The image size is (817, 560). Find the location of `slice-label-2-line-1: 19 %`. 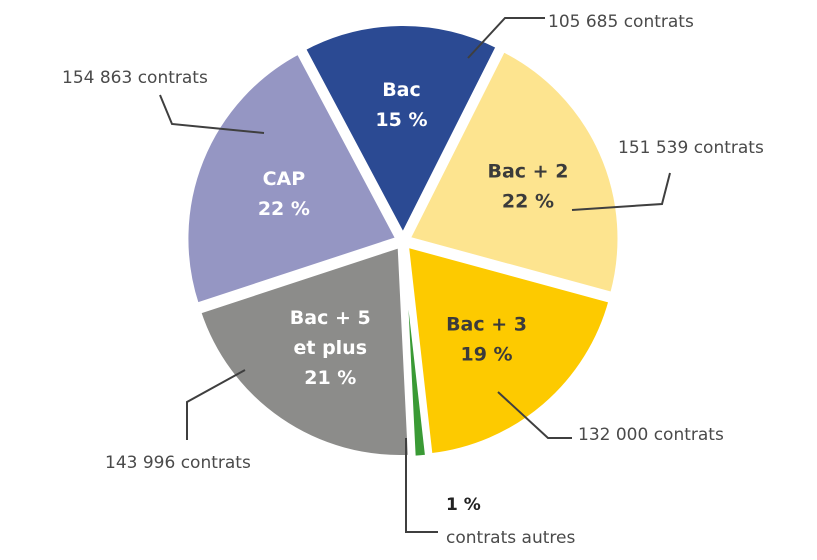

slice-label-2-line-1: 19 % is located at coordinates (487, 354).